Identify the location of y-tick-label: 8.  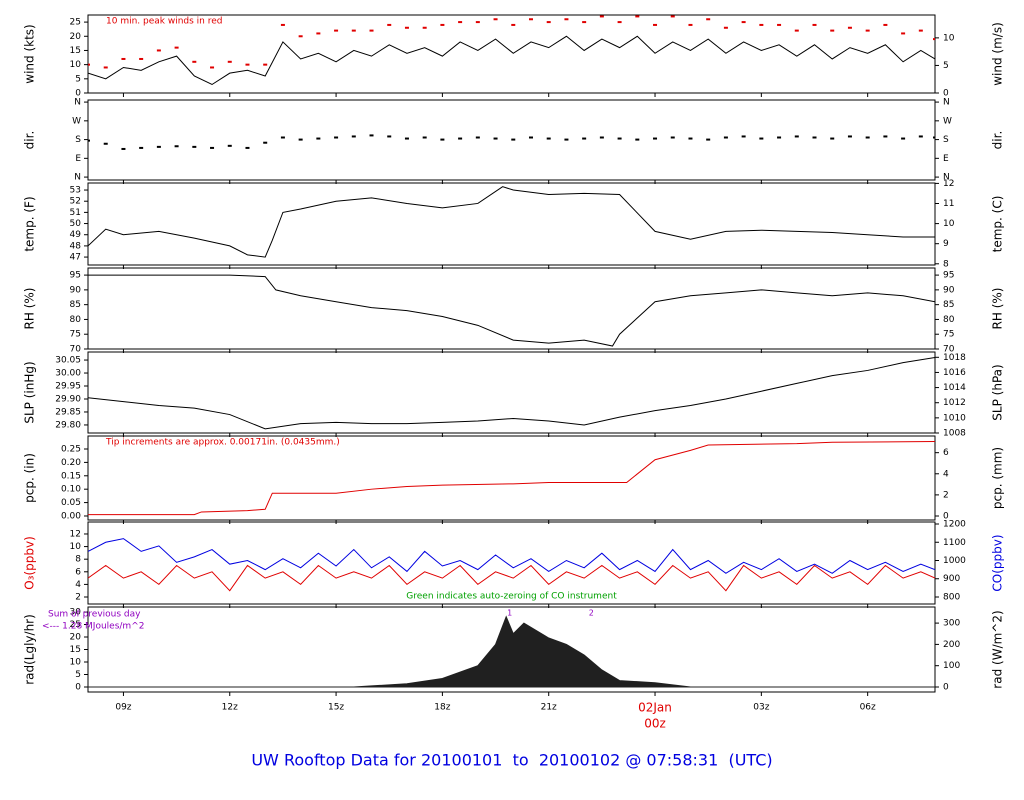
(78, 560).